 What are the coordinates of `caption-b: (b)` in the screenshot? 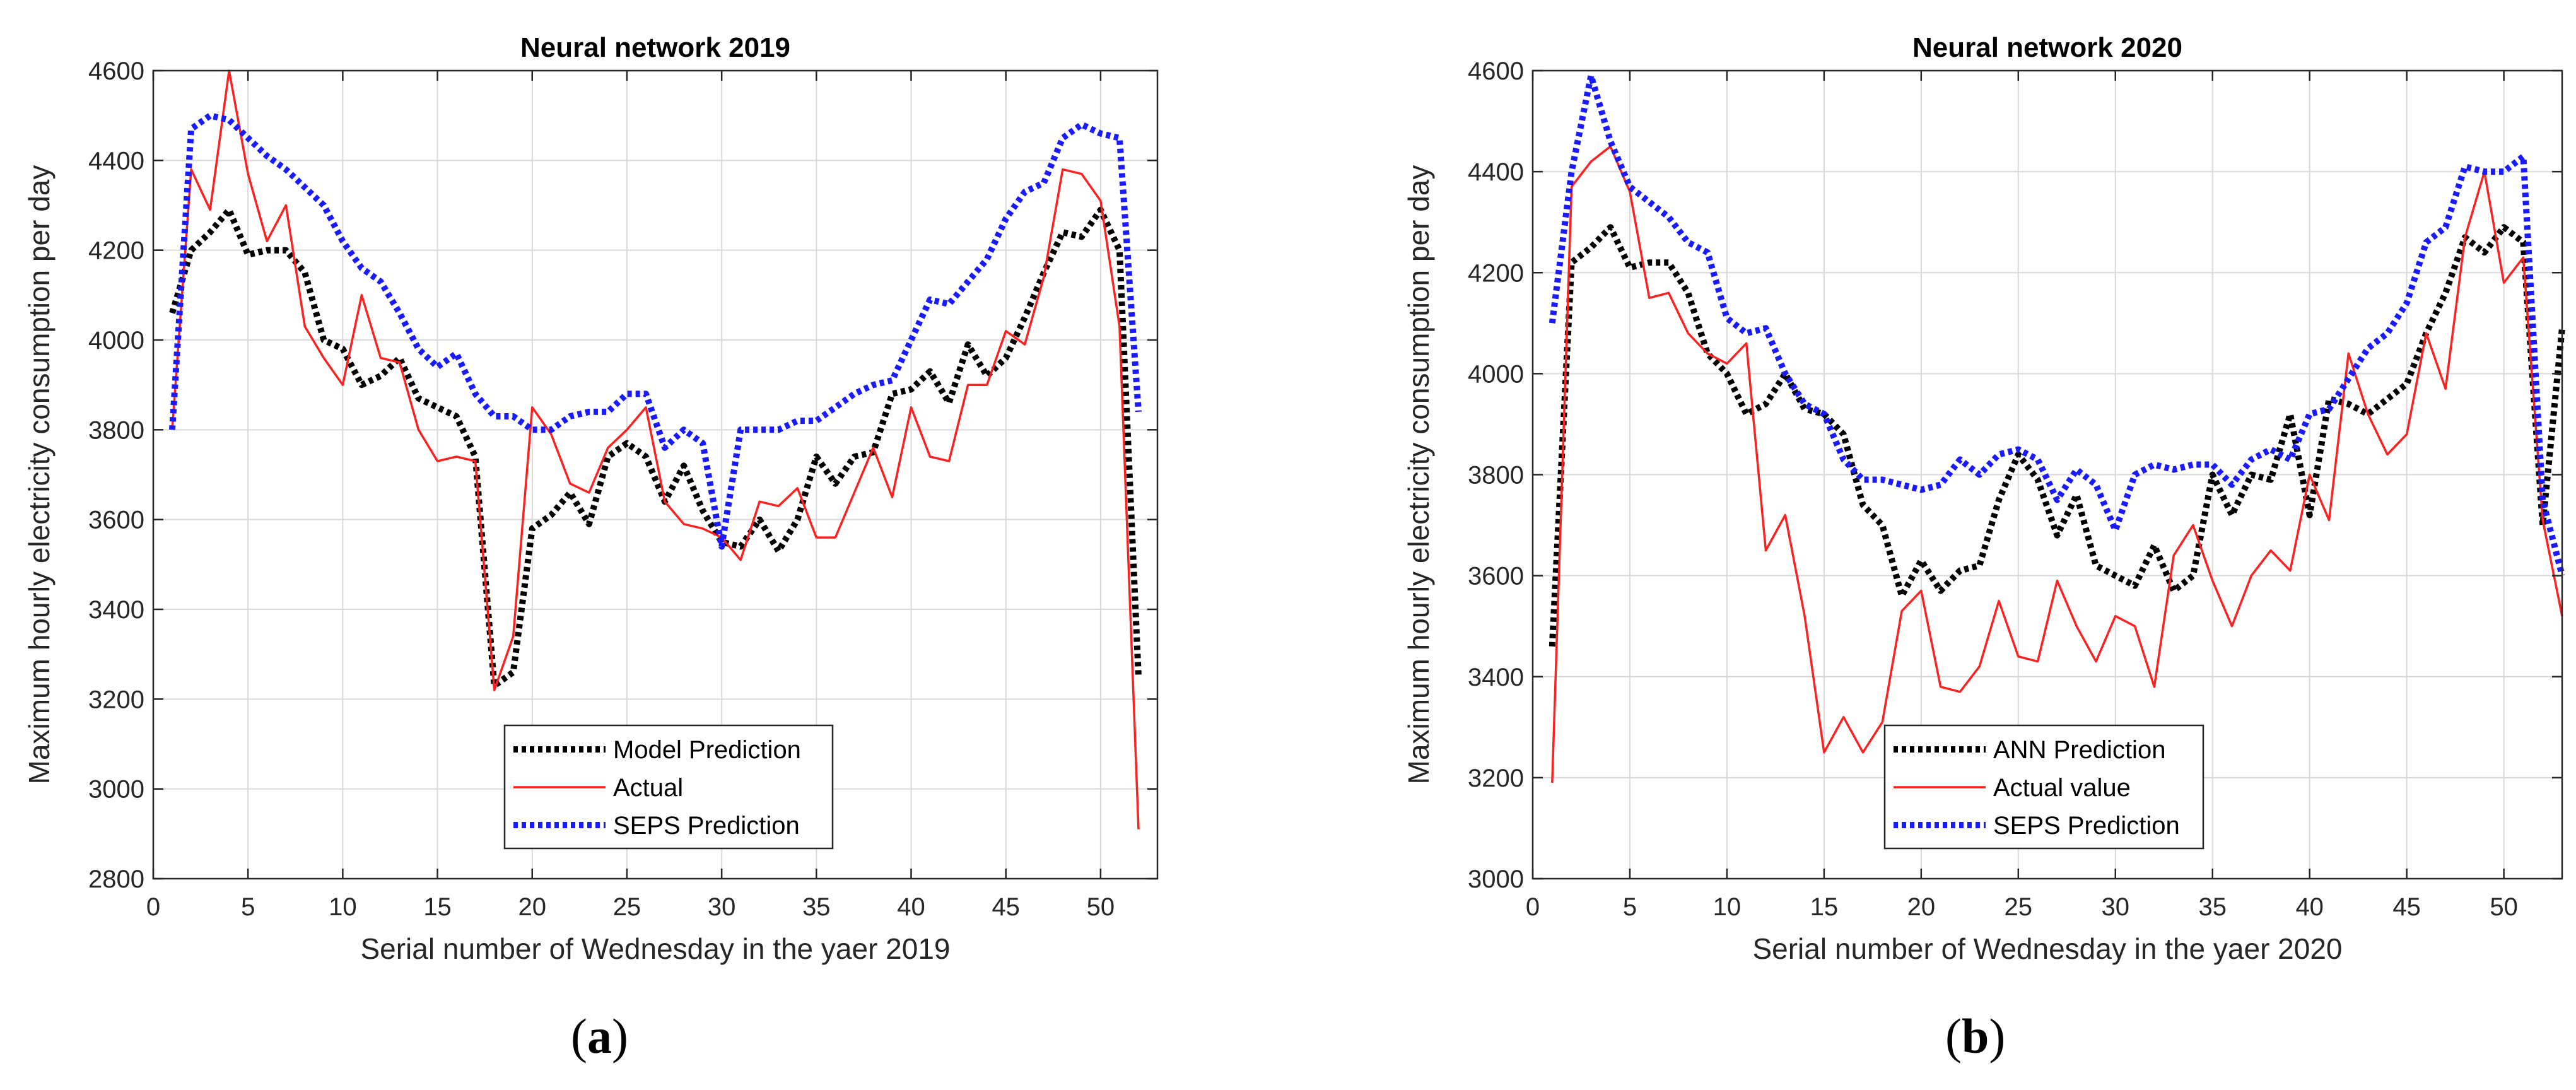 It's located at (1975, 1036).